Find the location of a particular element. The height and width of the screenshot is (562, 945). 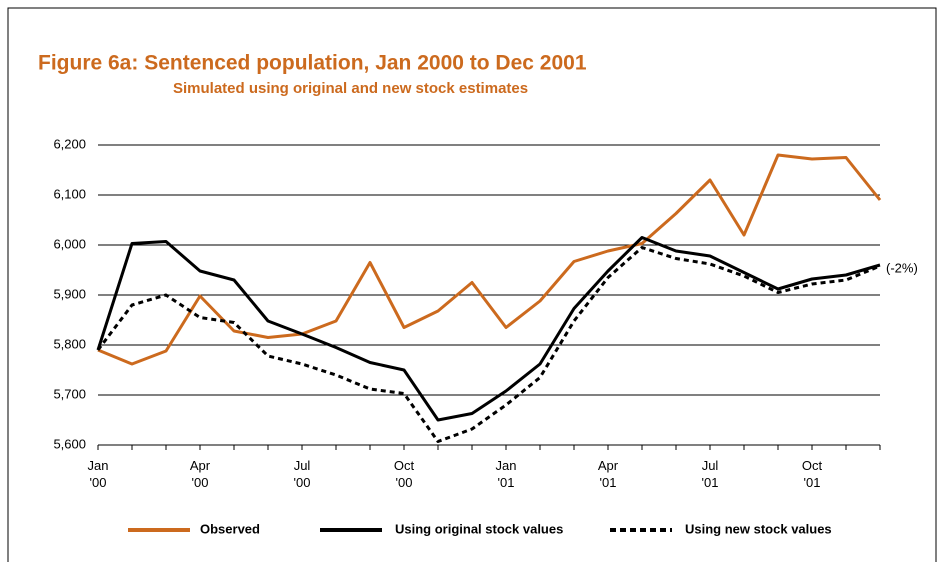

y-tick-label: 6,100 is located at coordinates (69, 193).